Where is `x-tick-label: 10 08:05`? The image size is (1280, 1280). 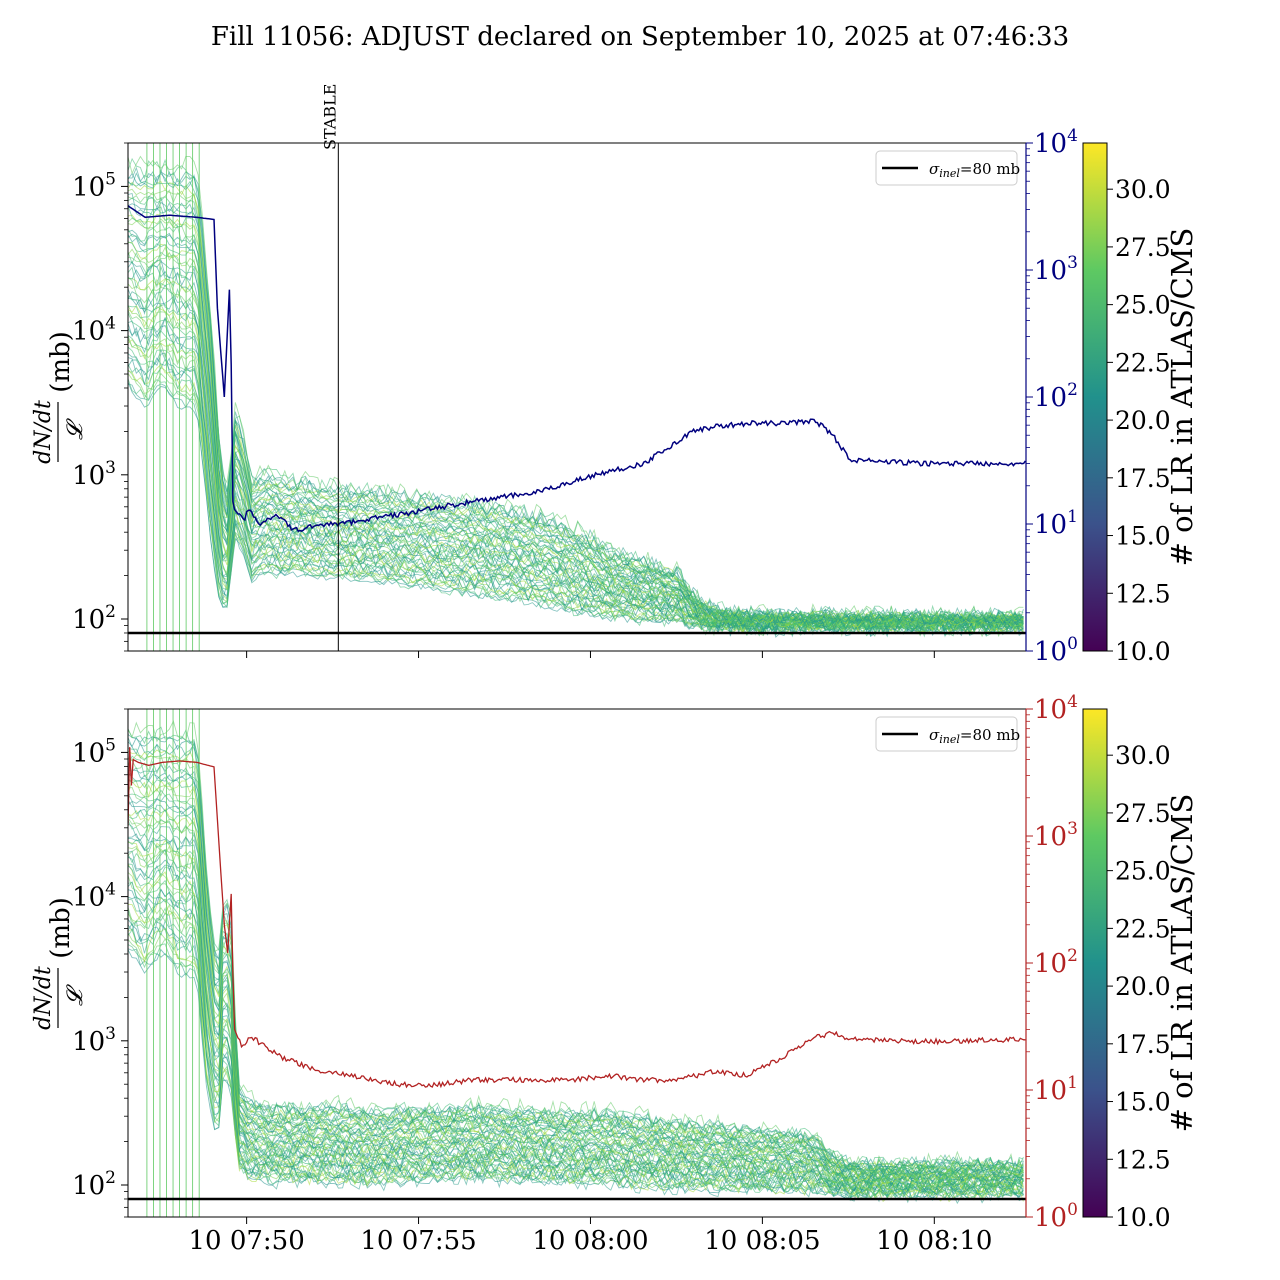
x-tick-label: 10 08:05 is located at coordinates (762, 1241).